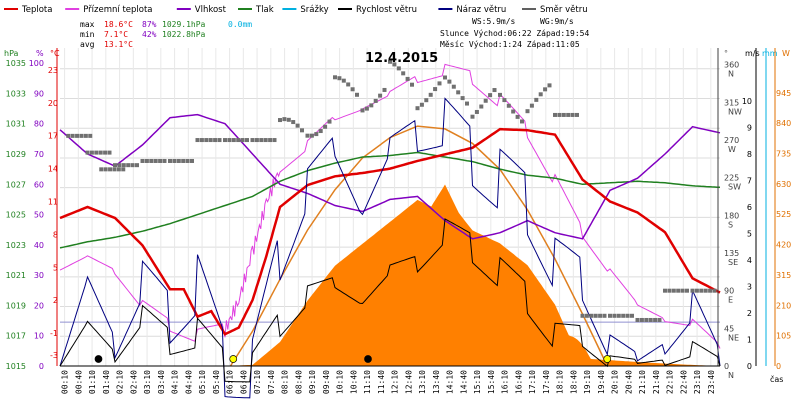 The width and height of the screenshot is (800, 400). I want to click on y-tick-hpa: 1027, so click(16, 184).